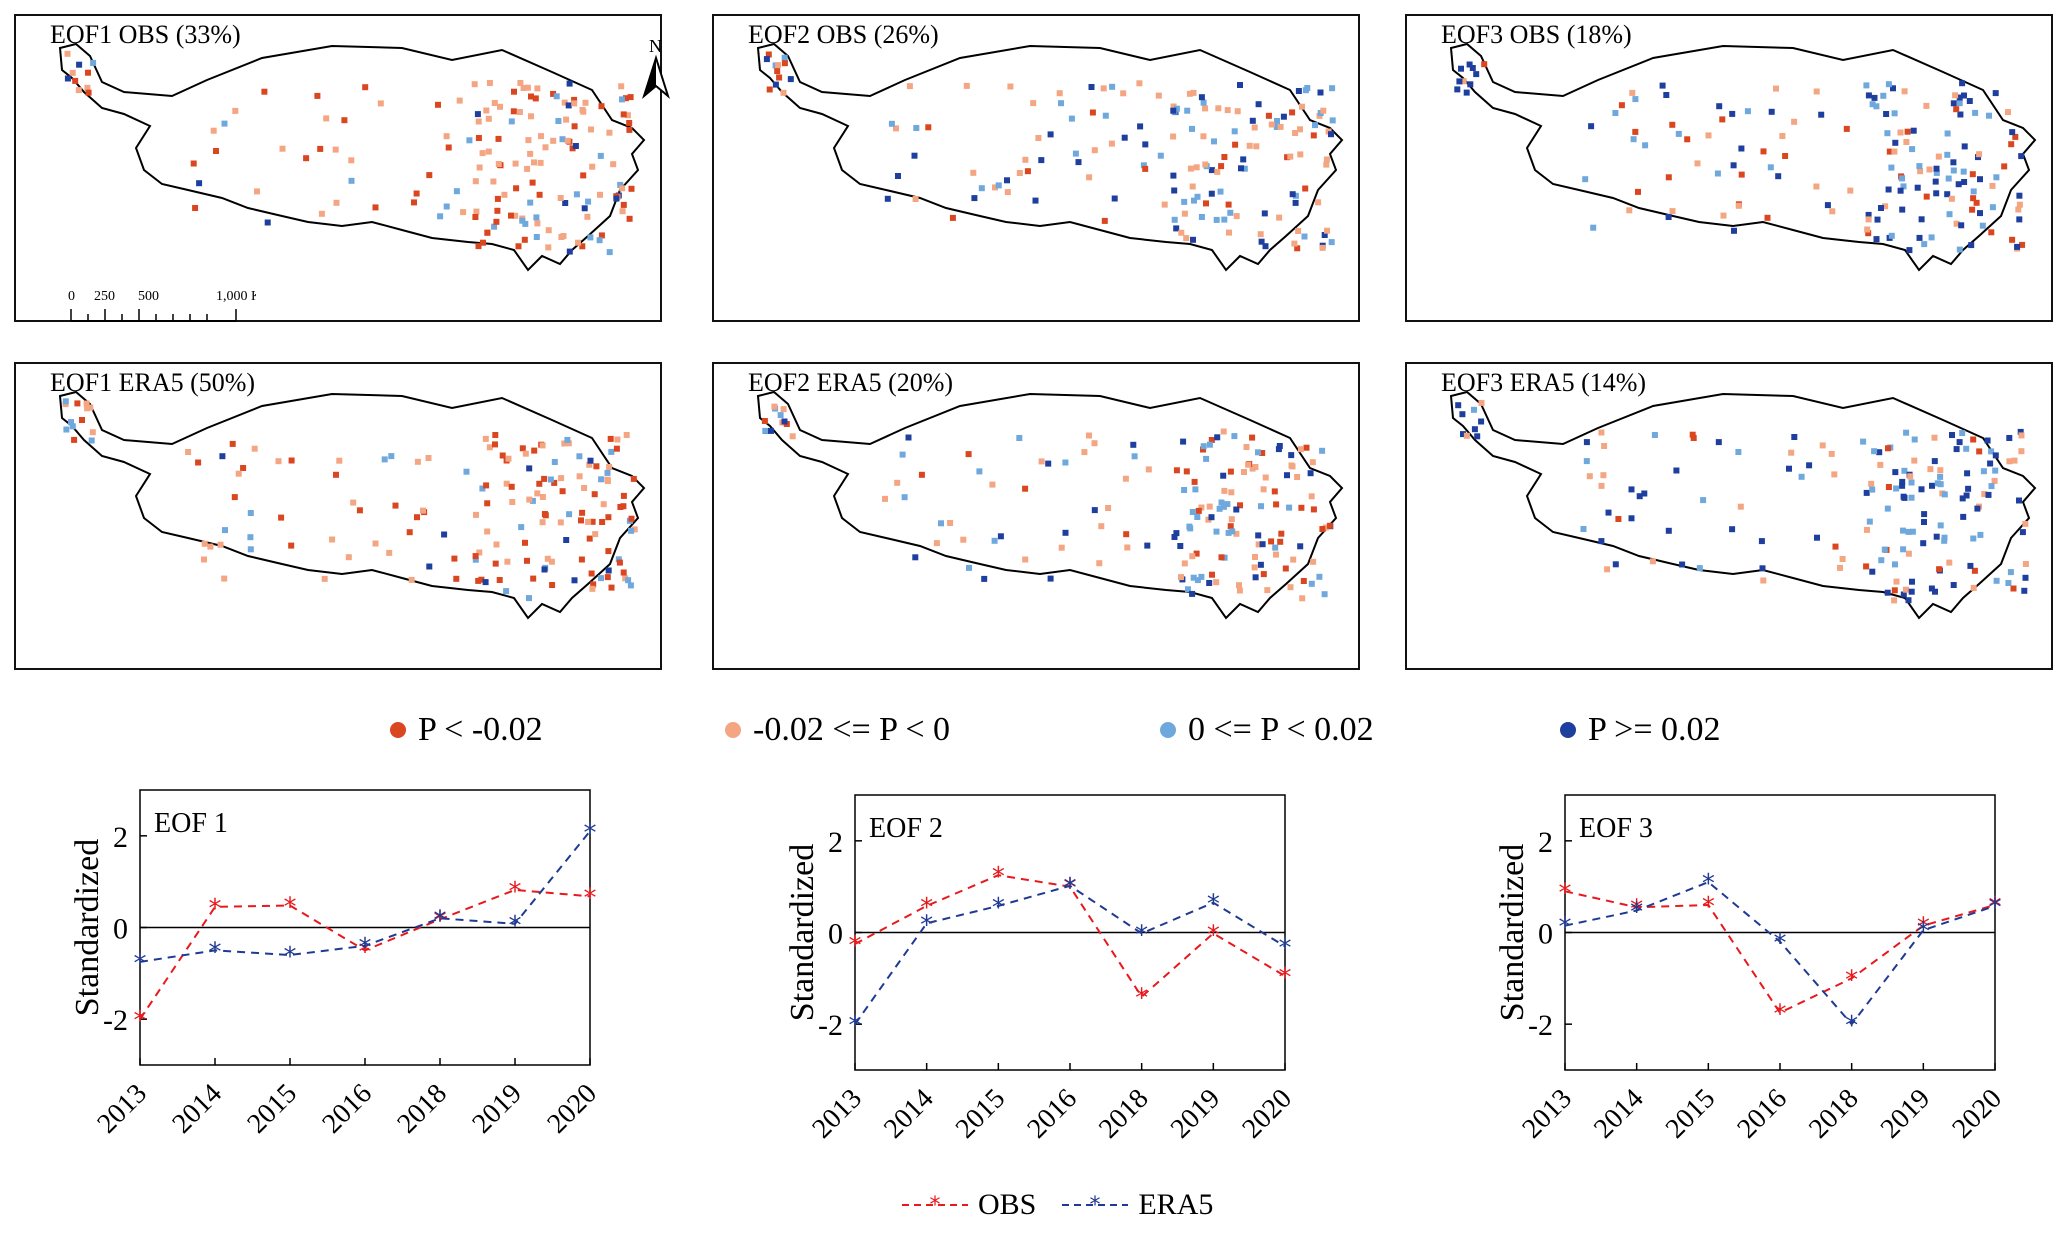 The width and height of the screenshot is (2067, 1239). I want to click on x-tick-label: 2013, so click(1547, 1114).